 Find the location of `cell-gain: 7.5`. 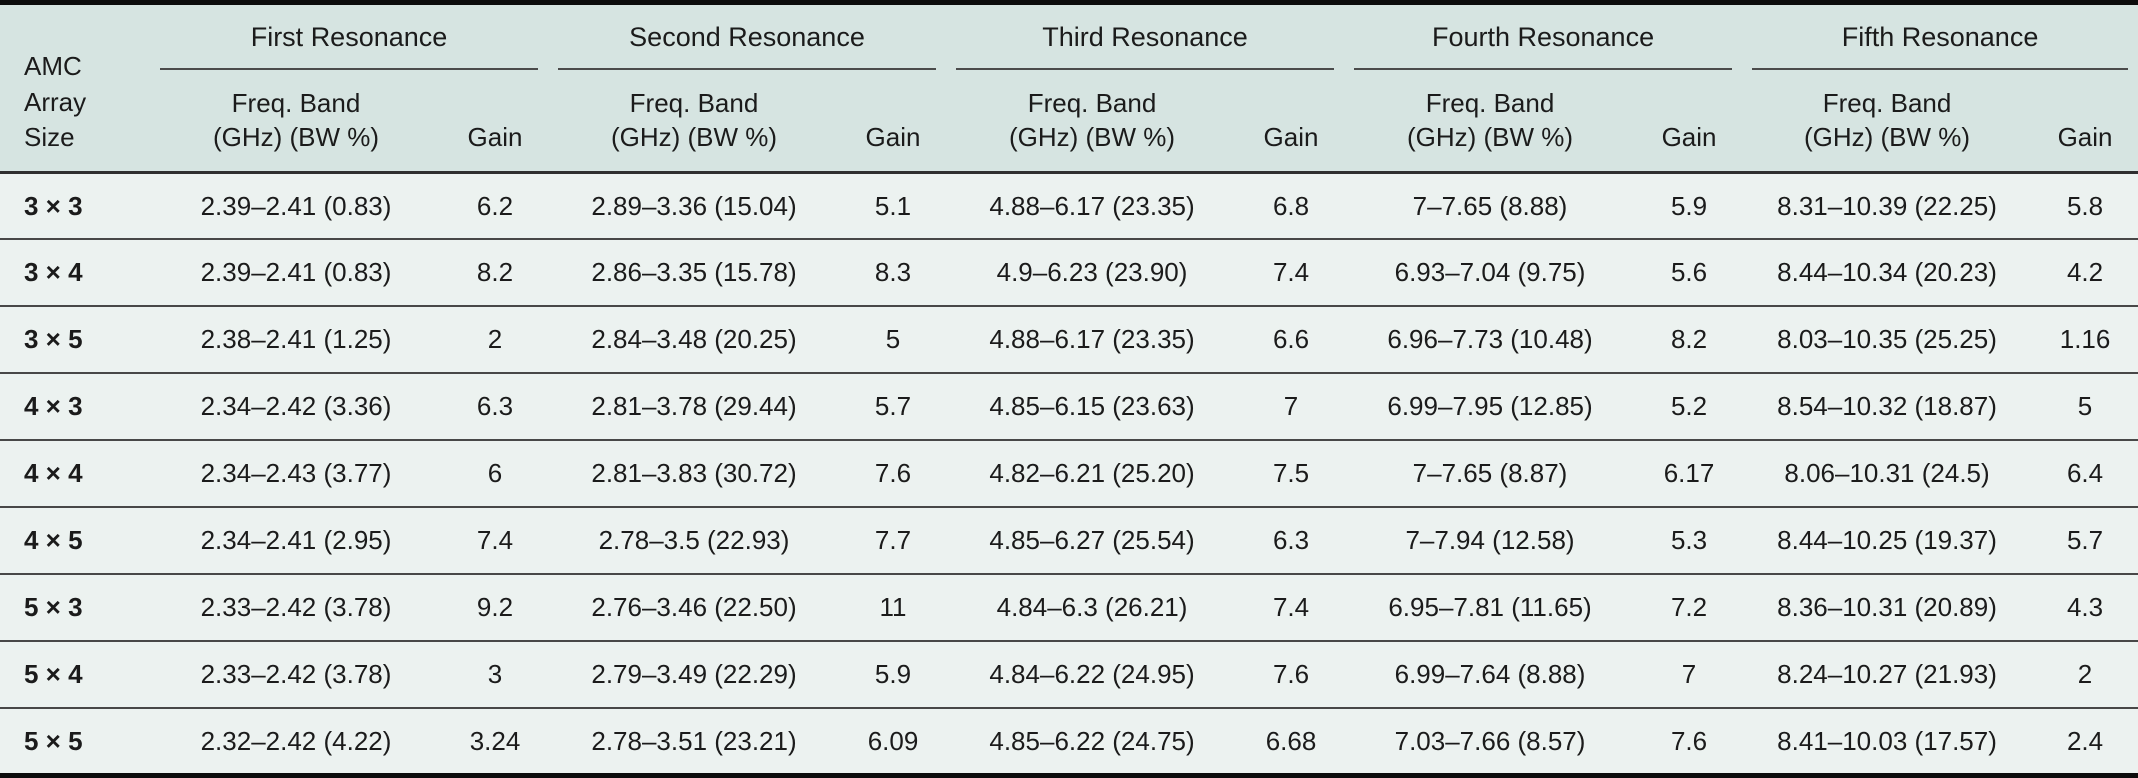

cell-gain: 7.5 is located at coordinates (1291, 473).